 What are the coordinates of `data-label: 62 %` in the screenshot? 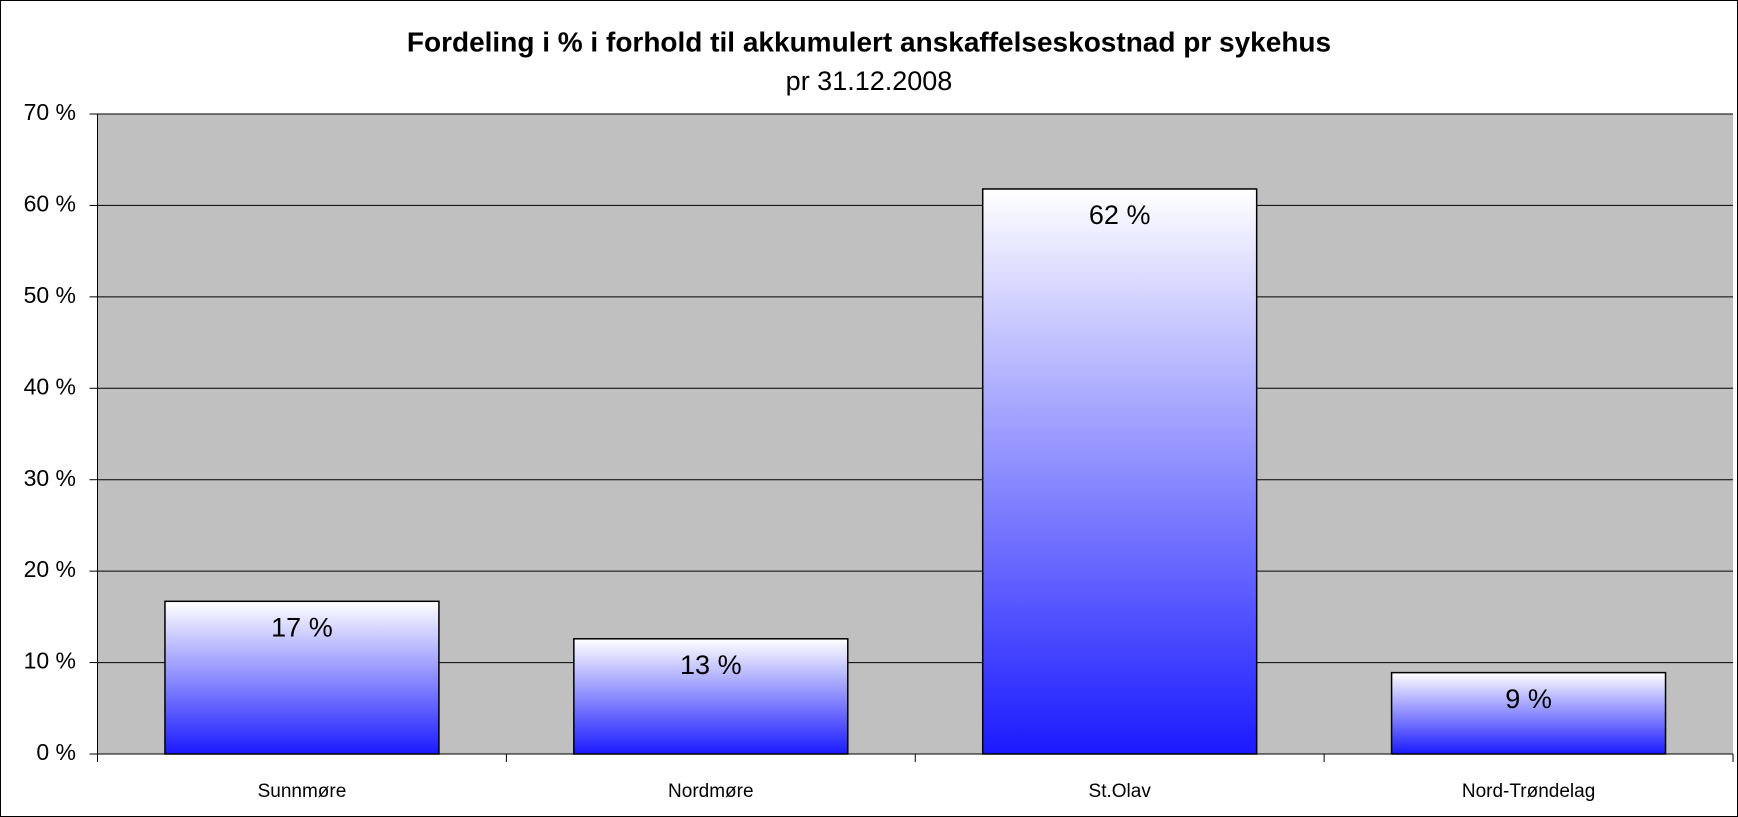 It's located at (1120, 215).